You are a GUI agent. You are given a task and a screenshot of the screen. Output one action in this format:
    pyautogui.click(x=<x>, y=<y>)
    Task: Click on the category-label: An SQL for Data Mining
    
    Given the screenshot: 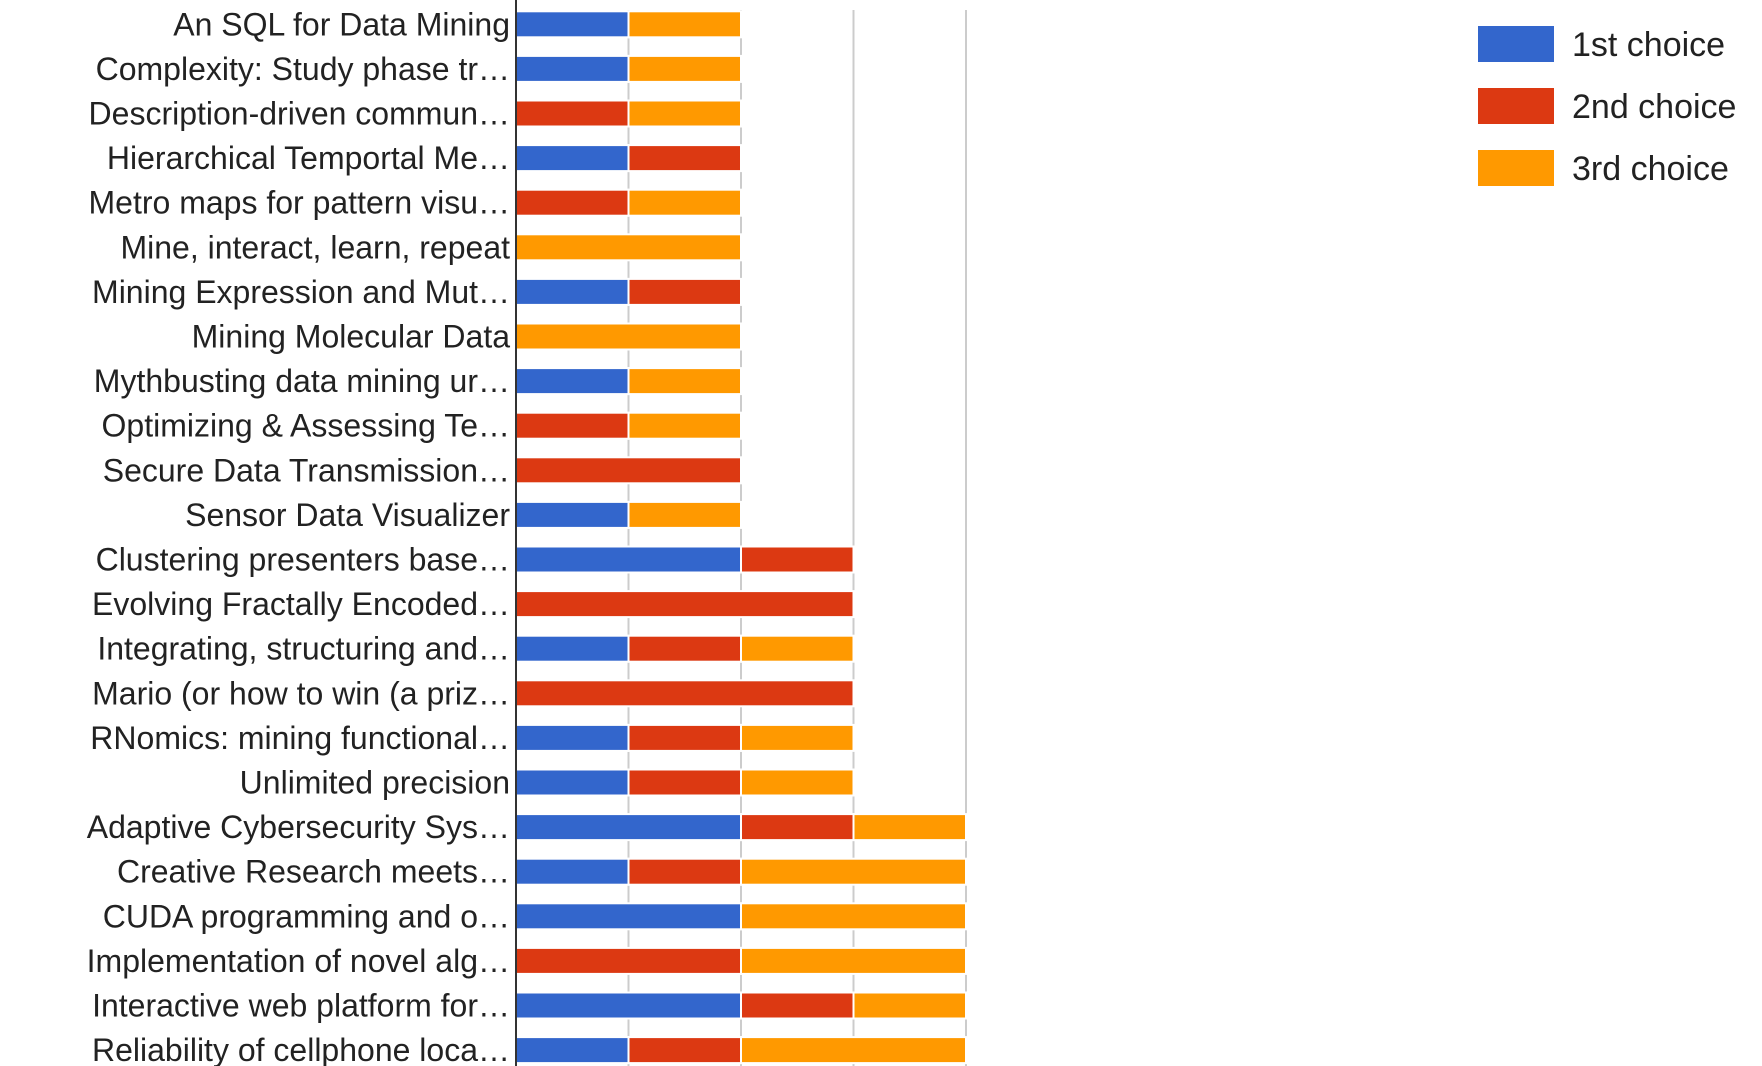 What is the action you would take?
    pyautogui.click(x=341, y=24)
    